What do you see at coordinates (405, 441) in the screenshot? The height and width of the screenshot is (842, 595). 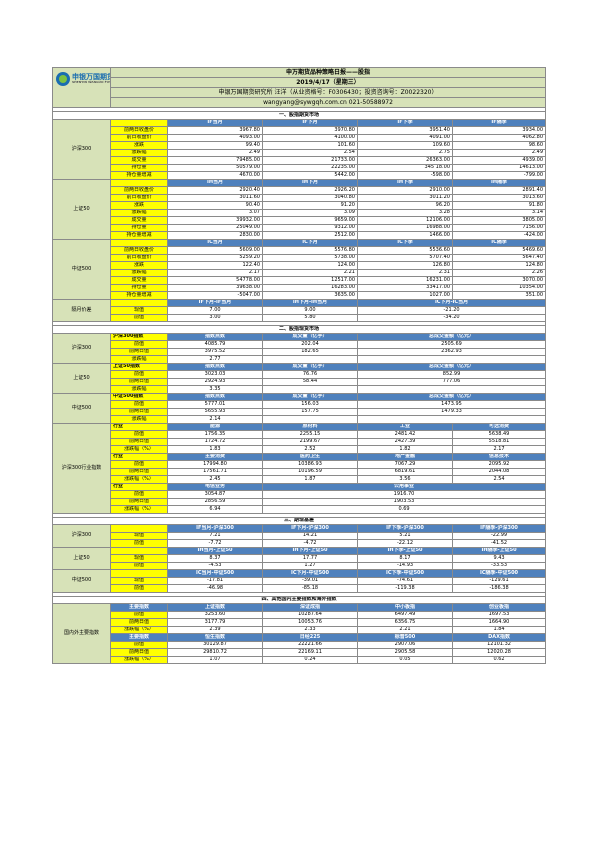 I see `value-cell: 2427.39` at bounding box center [405, 441].